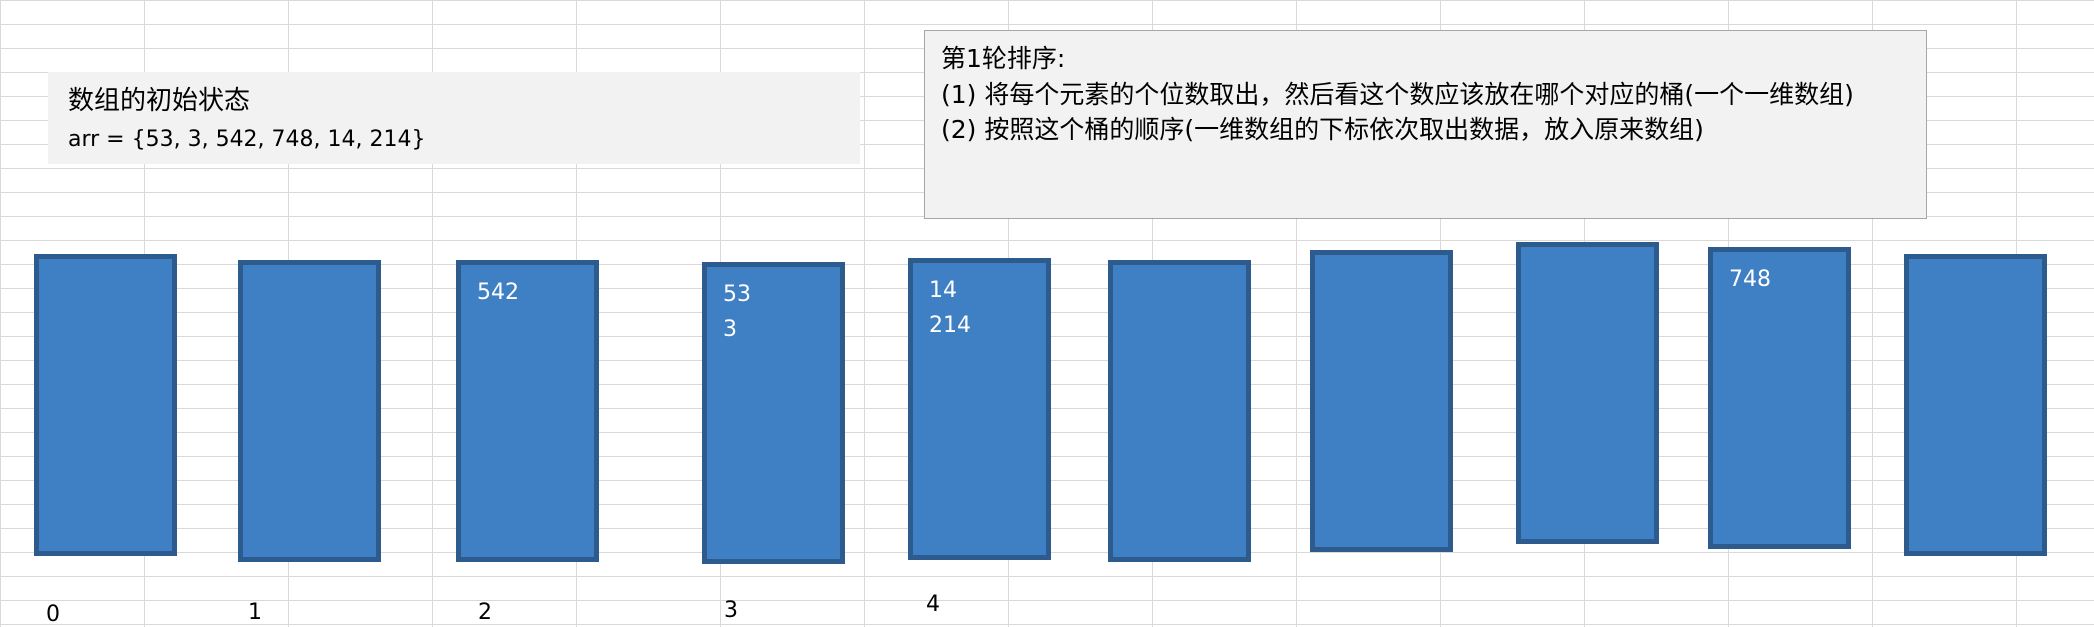 The width and height of the screenshot is (2094, 627). Describe the element at coordinates (950, 325) in the screenshot. I see `bucket-value: 214` at that location.